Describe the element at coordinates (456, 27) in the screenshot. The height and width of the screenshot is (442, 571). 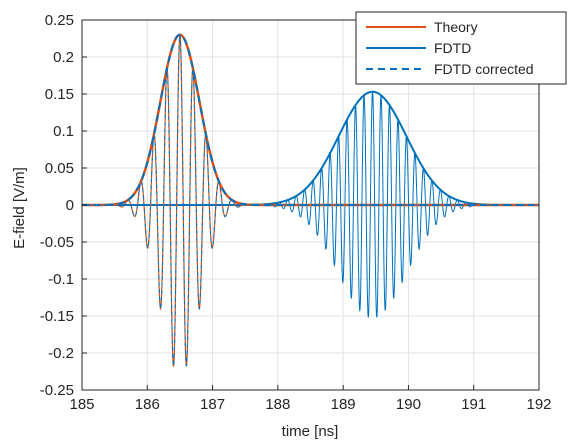
I see `legend-label: Theory` at that location.